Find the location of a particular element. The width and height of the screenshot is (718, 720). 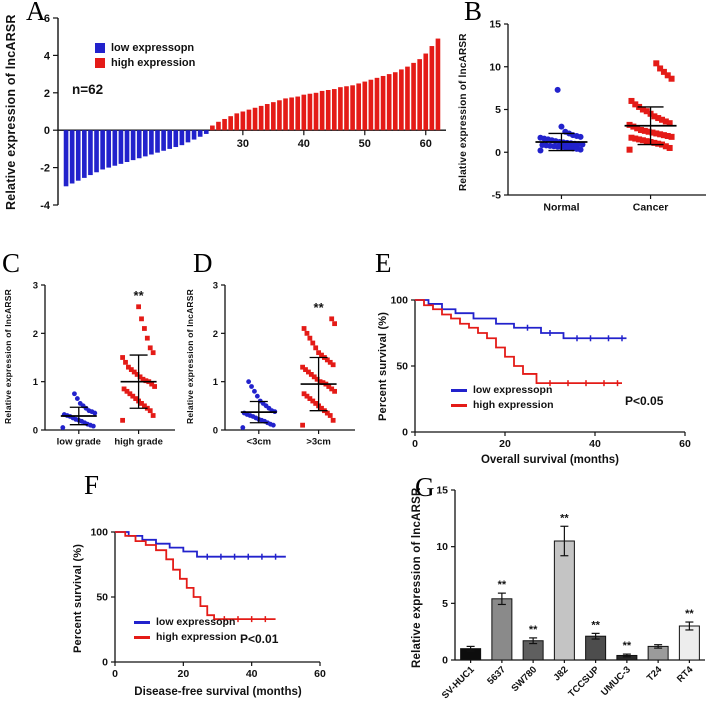

svg-text: 30 is located at coordinates (243, 144).